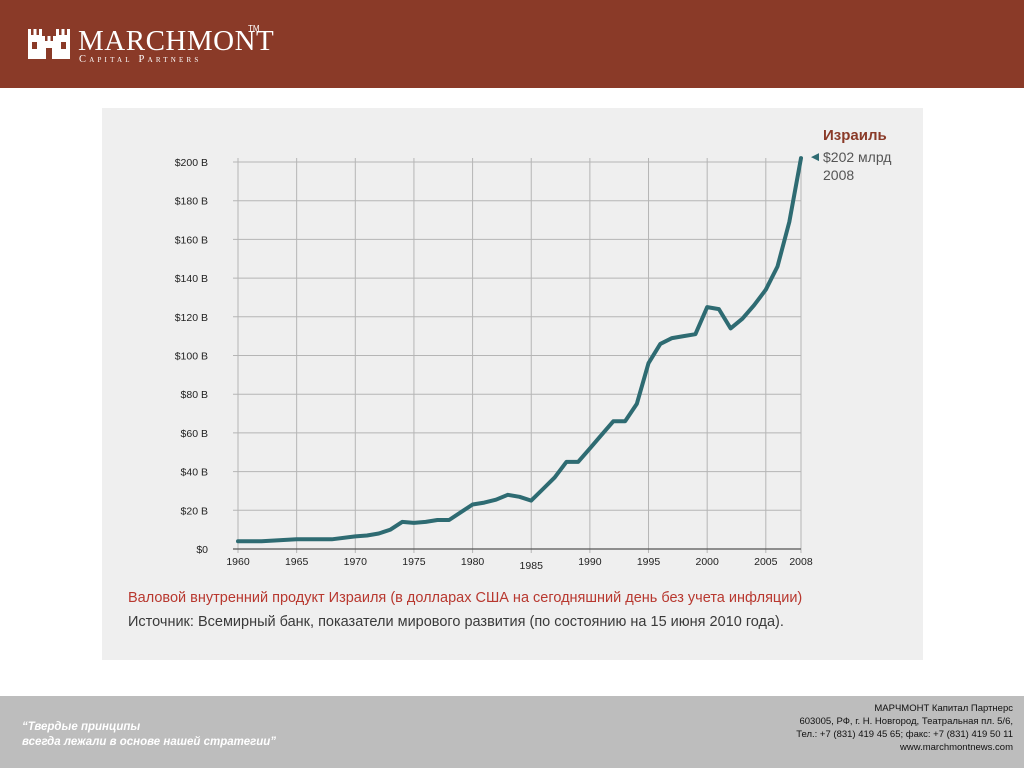 The width and height of the screenshot is (1024, 768). I want to click on y-tick-label: $40 B, so click(194, 473).